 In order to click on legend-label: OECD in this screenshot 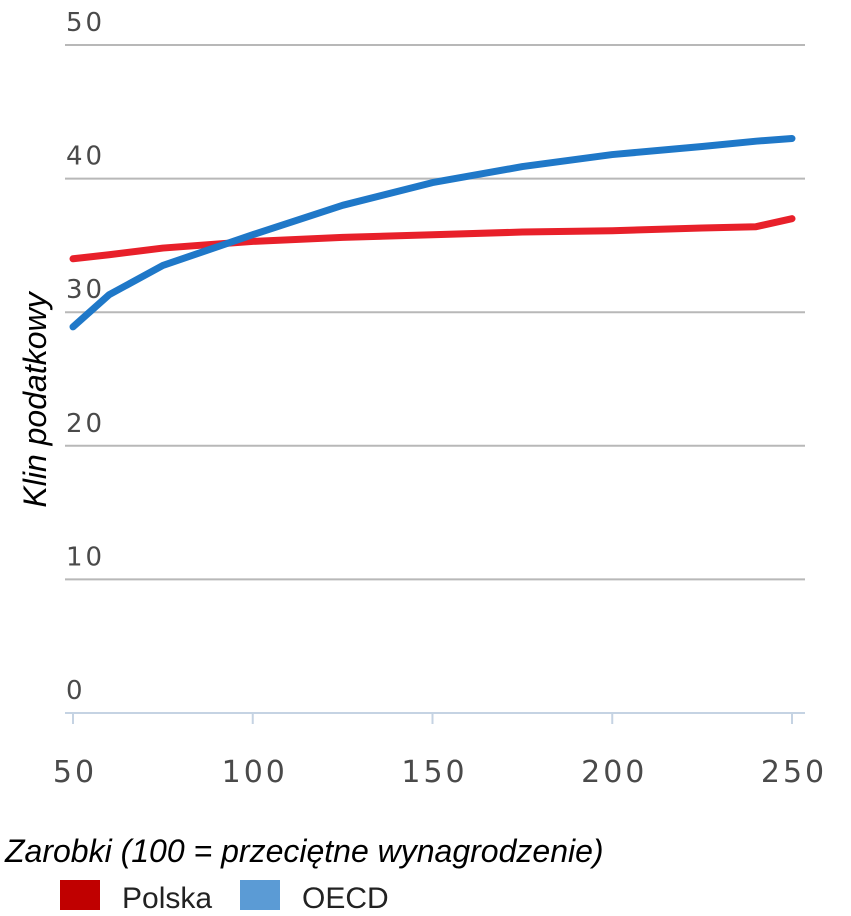, I will do `click(345, 898)`.